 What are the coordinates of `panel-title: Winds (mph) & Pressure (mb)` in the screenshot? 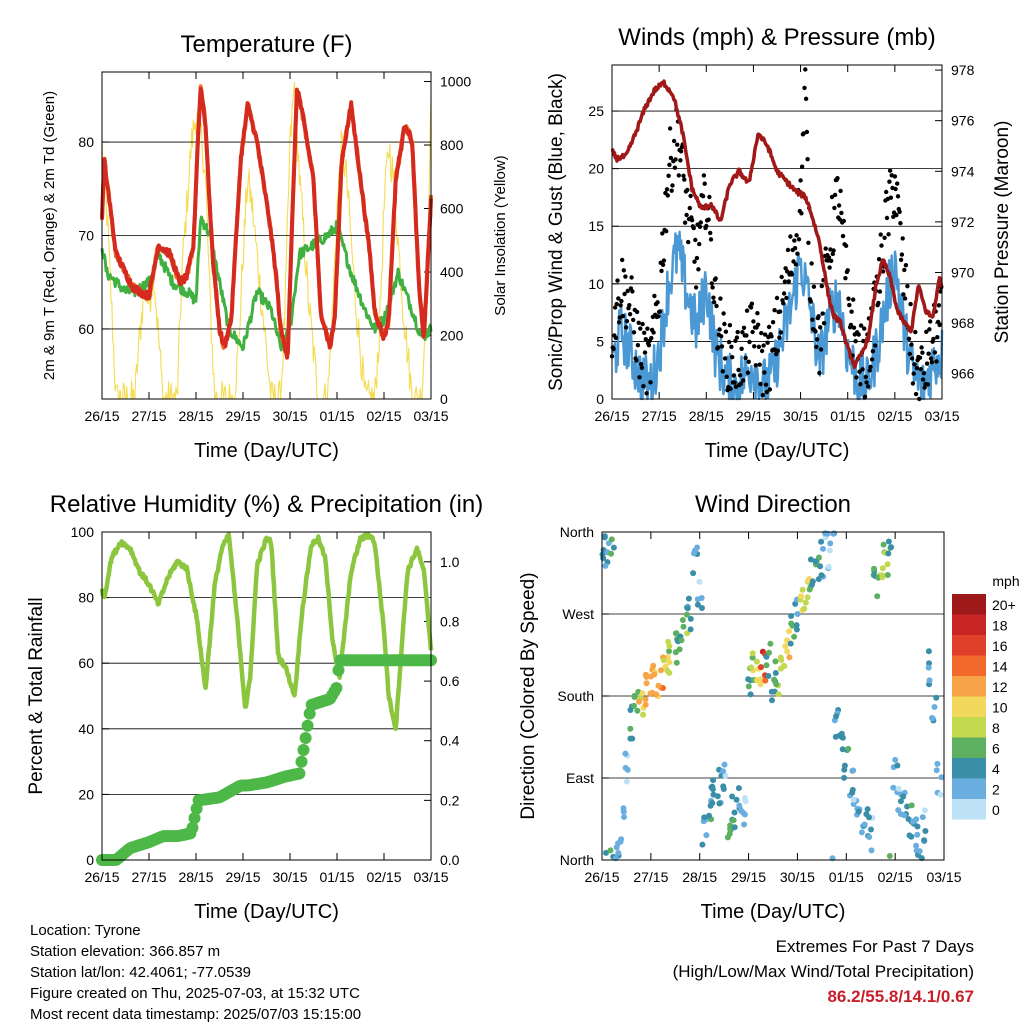 It's located at (776, 37).